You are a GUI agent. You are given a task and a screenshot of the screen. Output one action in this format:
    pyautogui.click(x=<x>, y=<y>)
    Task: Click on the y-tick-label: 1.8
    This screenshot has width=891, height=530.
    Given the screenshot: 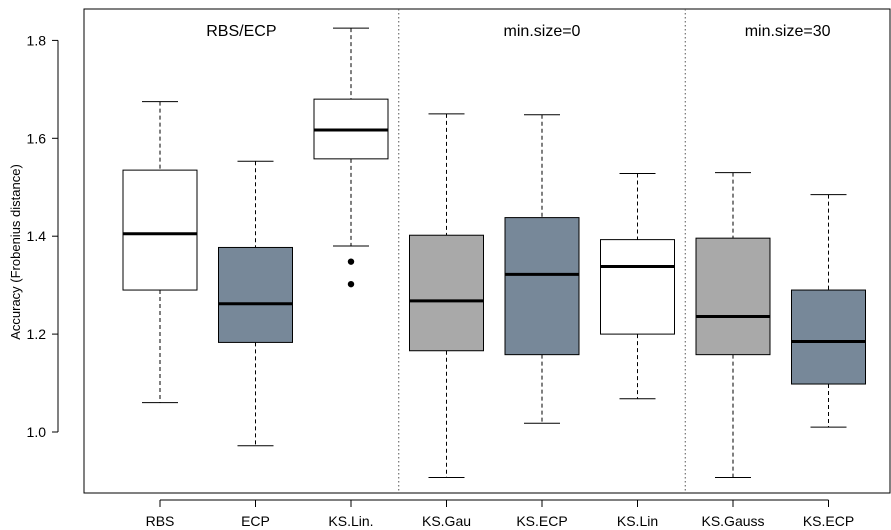 What is the action you would take?
    pyautogui.click(x=37, y=40)
    